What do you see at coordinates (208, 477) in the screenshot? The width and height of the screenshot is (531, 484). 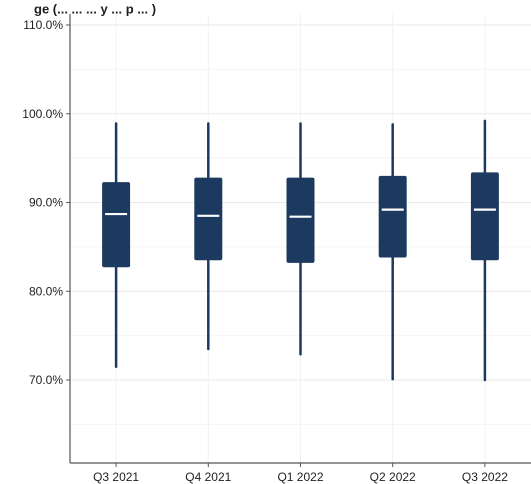 I see `x-tick-label: Q4 2021` at bounding box center [208, 477].